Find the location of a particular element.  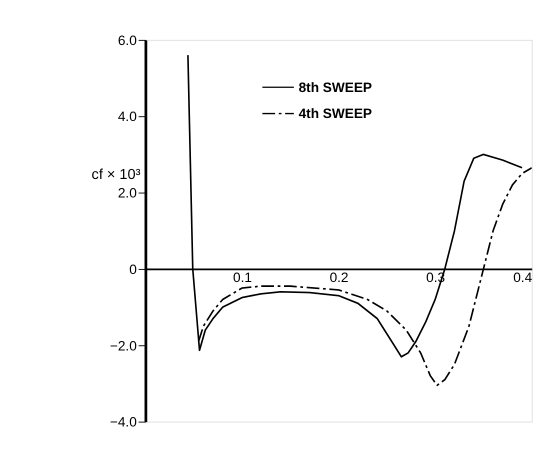

legend-label: 8th SWEEP is located at coordinates (335, 87).